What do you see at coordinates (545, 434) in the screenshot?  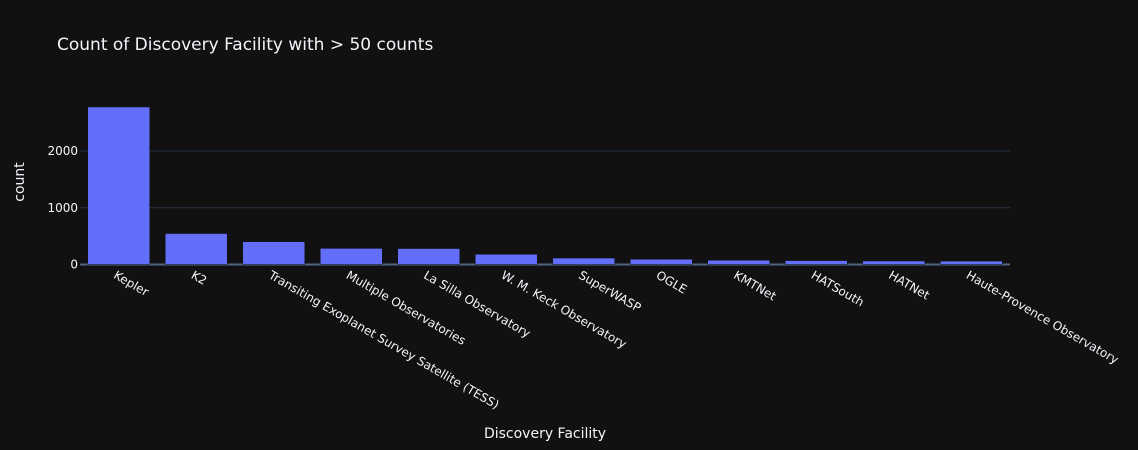 I see `x-axis-title: Discovery Facility` at bounding box center [545, 434].